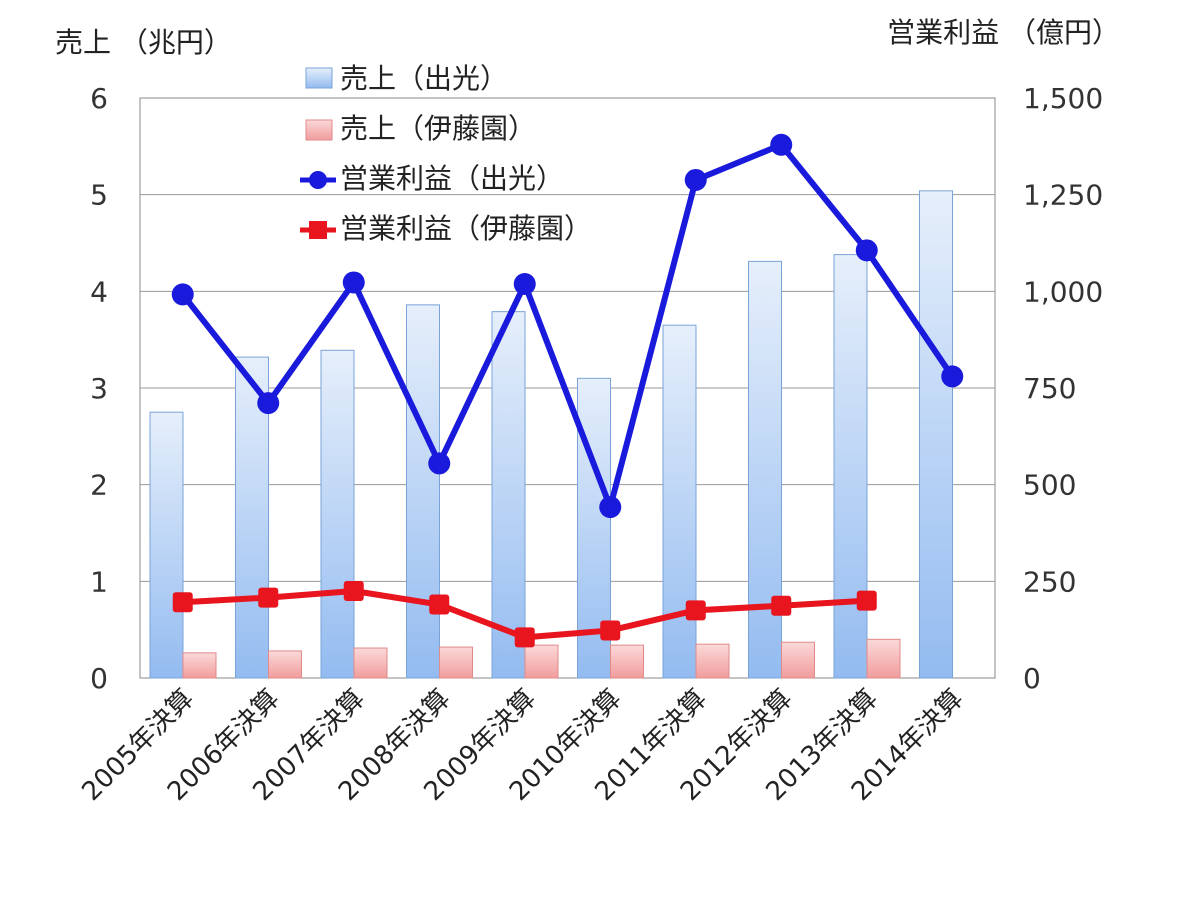 Image resolution: width=1200 pixels, height=900 pixels. What do you see at coordinates (99, 195) in the screenshot?
I see `left-tick-label: 5` at bounding box center [99, 195].